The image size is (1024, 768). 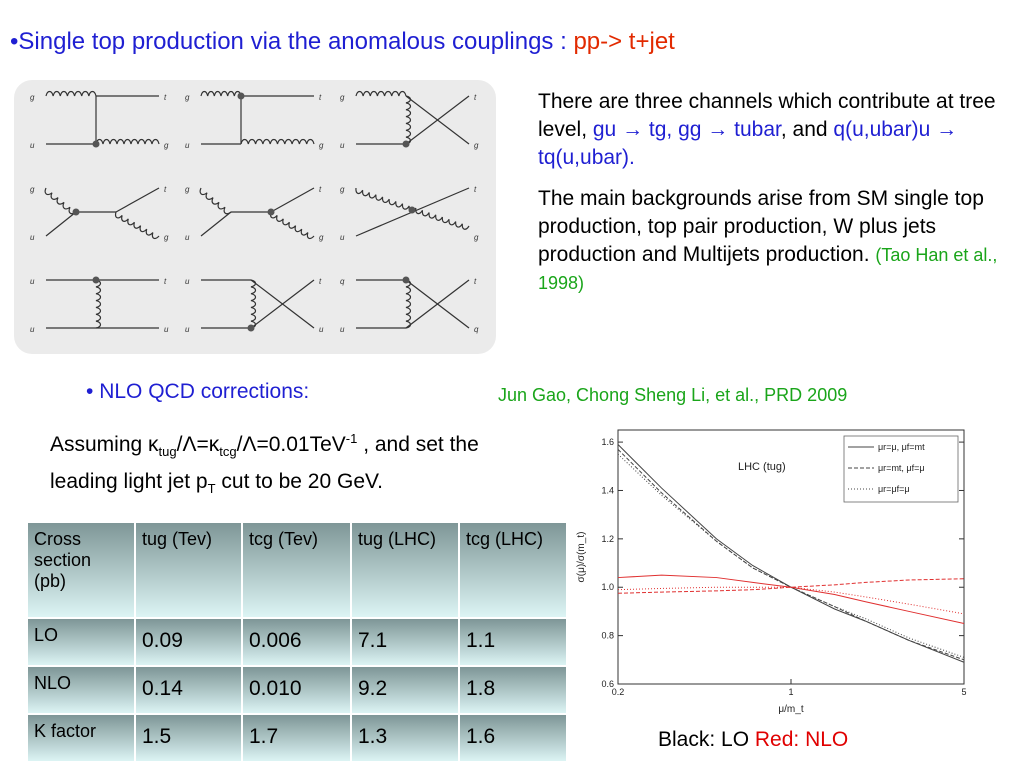 I want to click on x-tick-label: 5, so click(x=963, y=692).